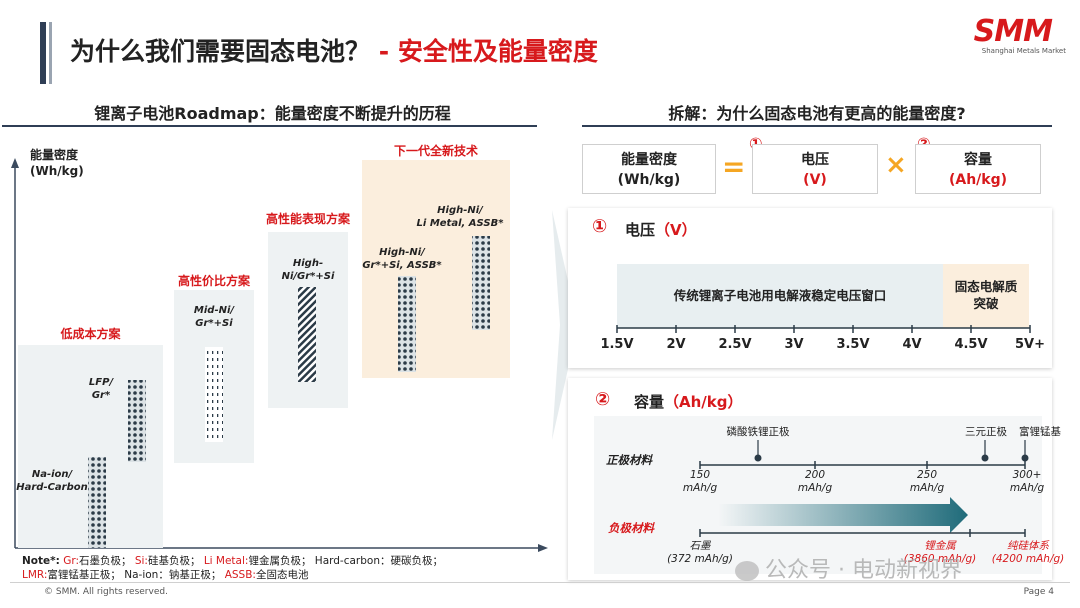 Image resolution: width=1080 pixels, height=608 pixels. I want to click on bar-li-metal, so click(481, 283).